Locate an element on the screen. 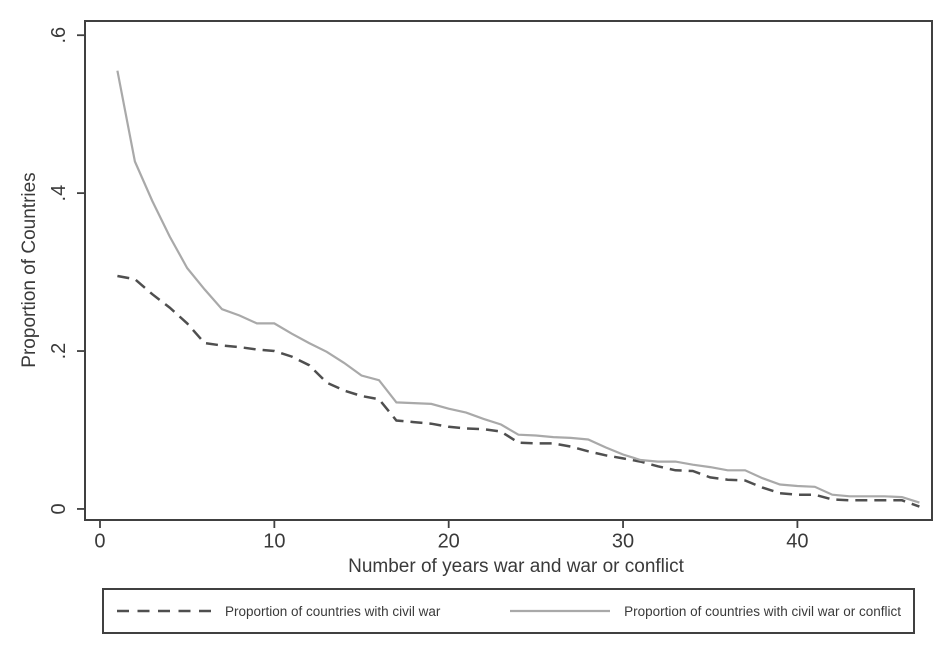 This screenshot has width=951, height=655. y-axis-tick-label: .6 is located at coordinates (59, 35).